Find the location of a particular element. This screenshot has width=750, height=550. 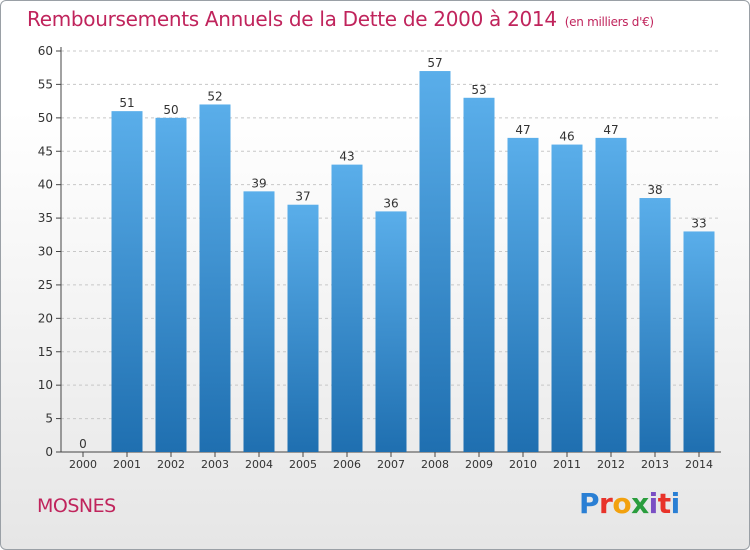

y-tick-label: 20 is located at coordinates (45, 318).